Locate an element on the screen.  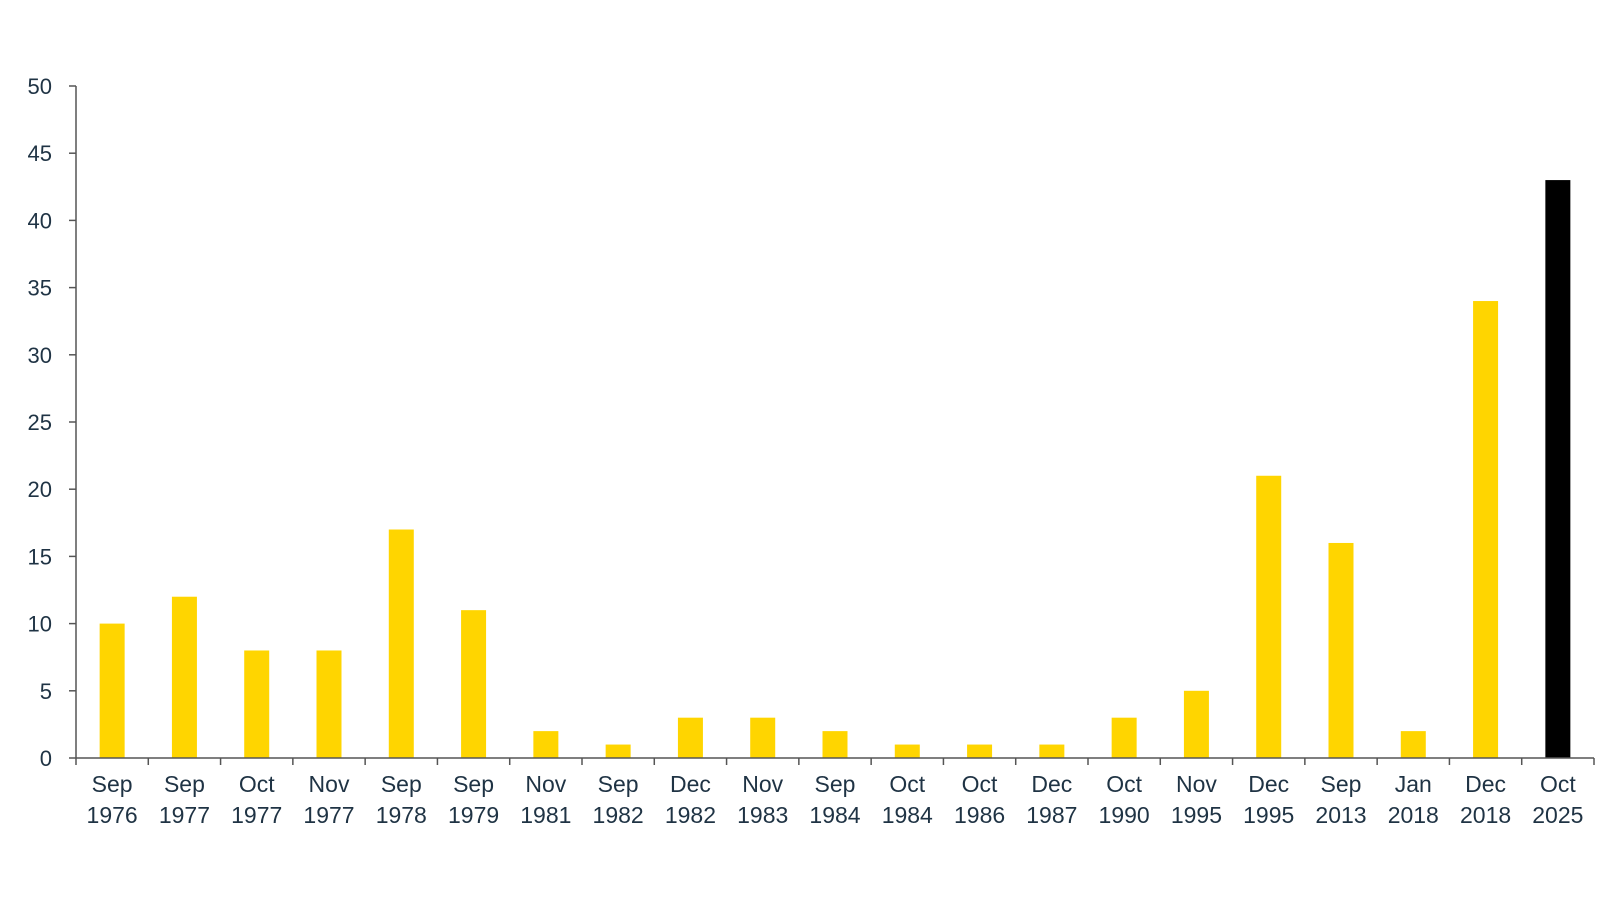
x-tick-label: Oct 1984 is located at coordinates (907, 799).